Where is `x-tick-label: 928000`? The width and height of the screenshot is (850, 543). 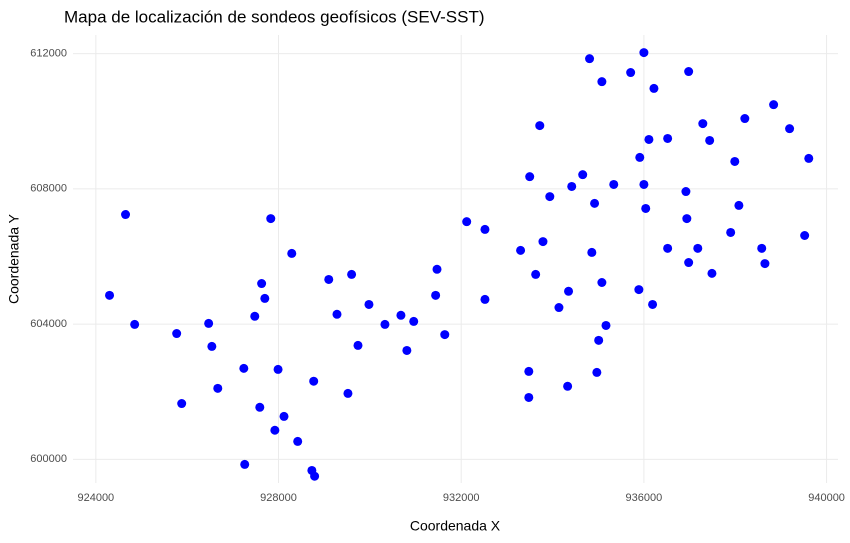
x-tick-label: 928000 is located at coordinates (278, 498).